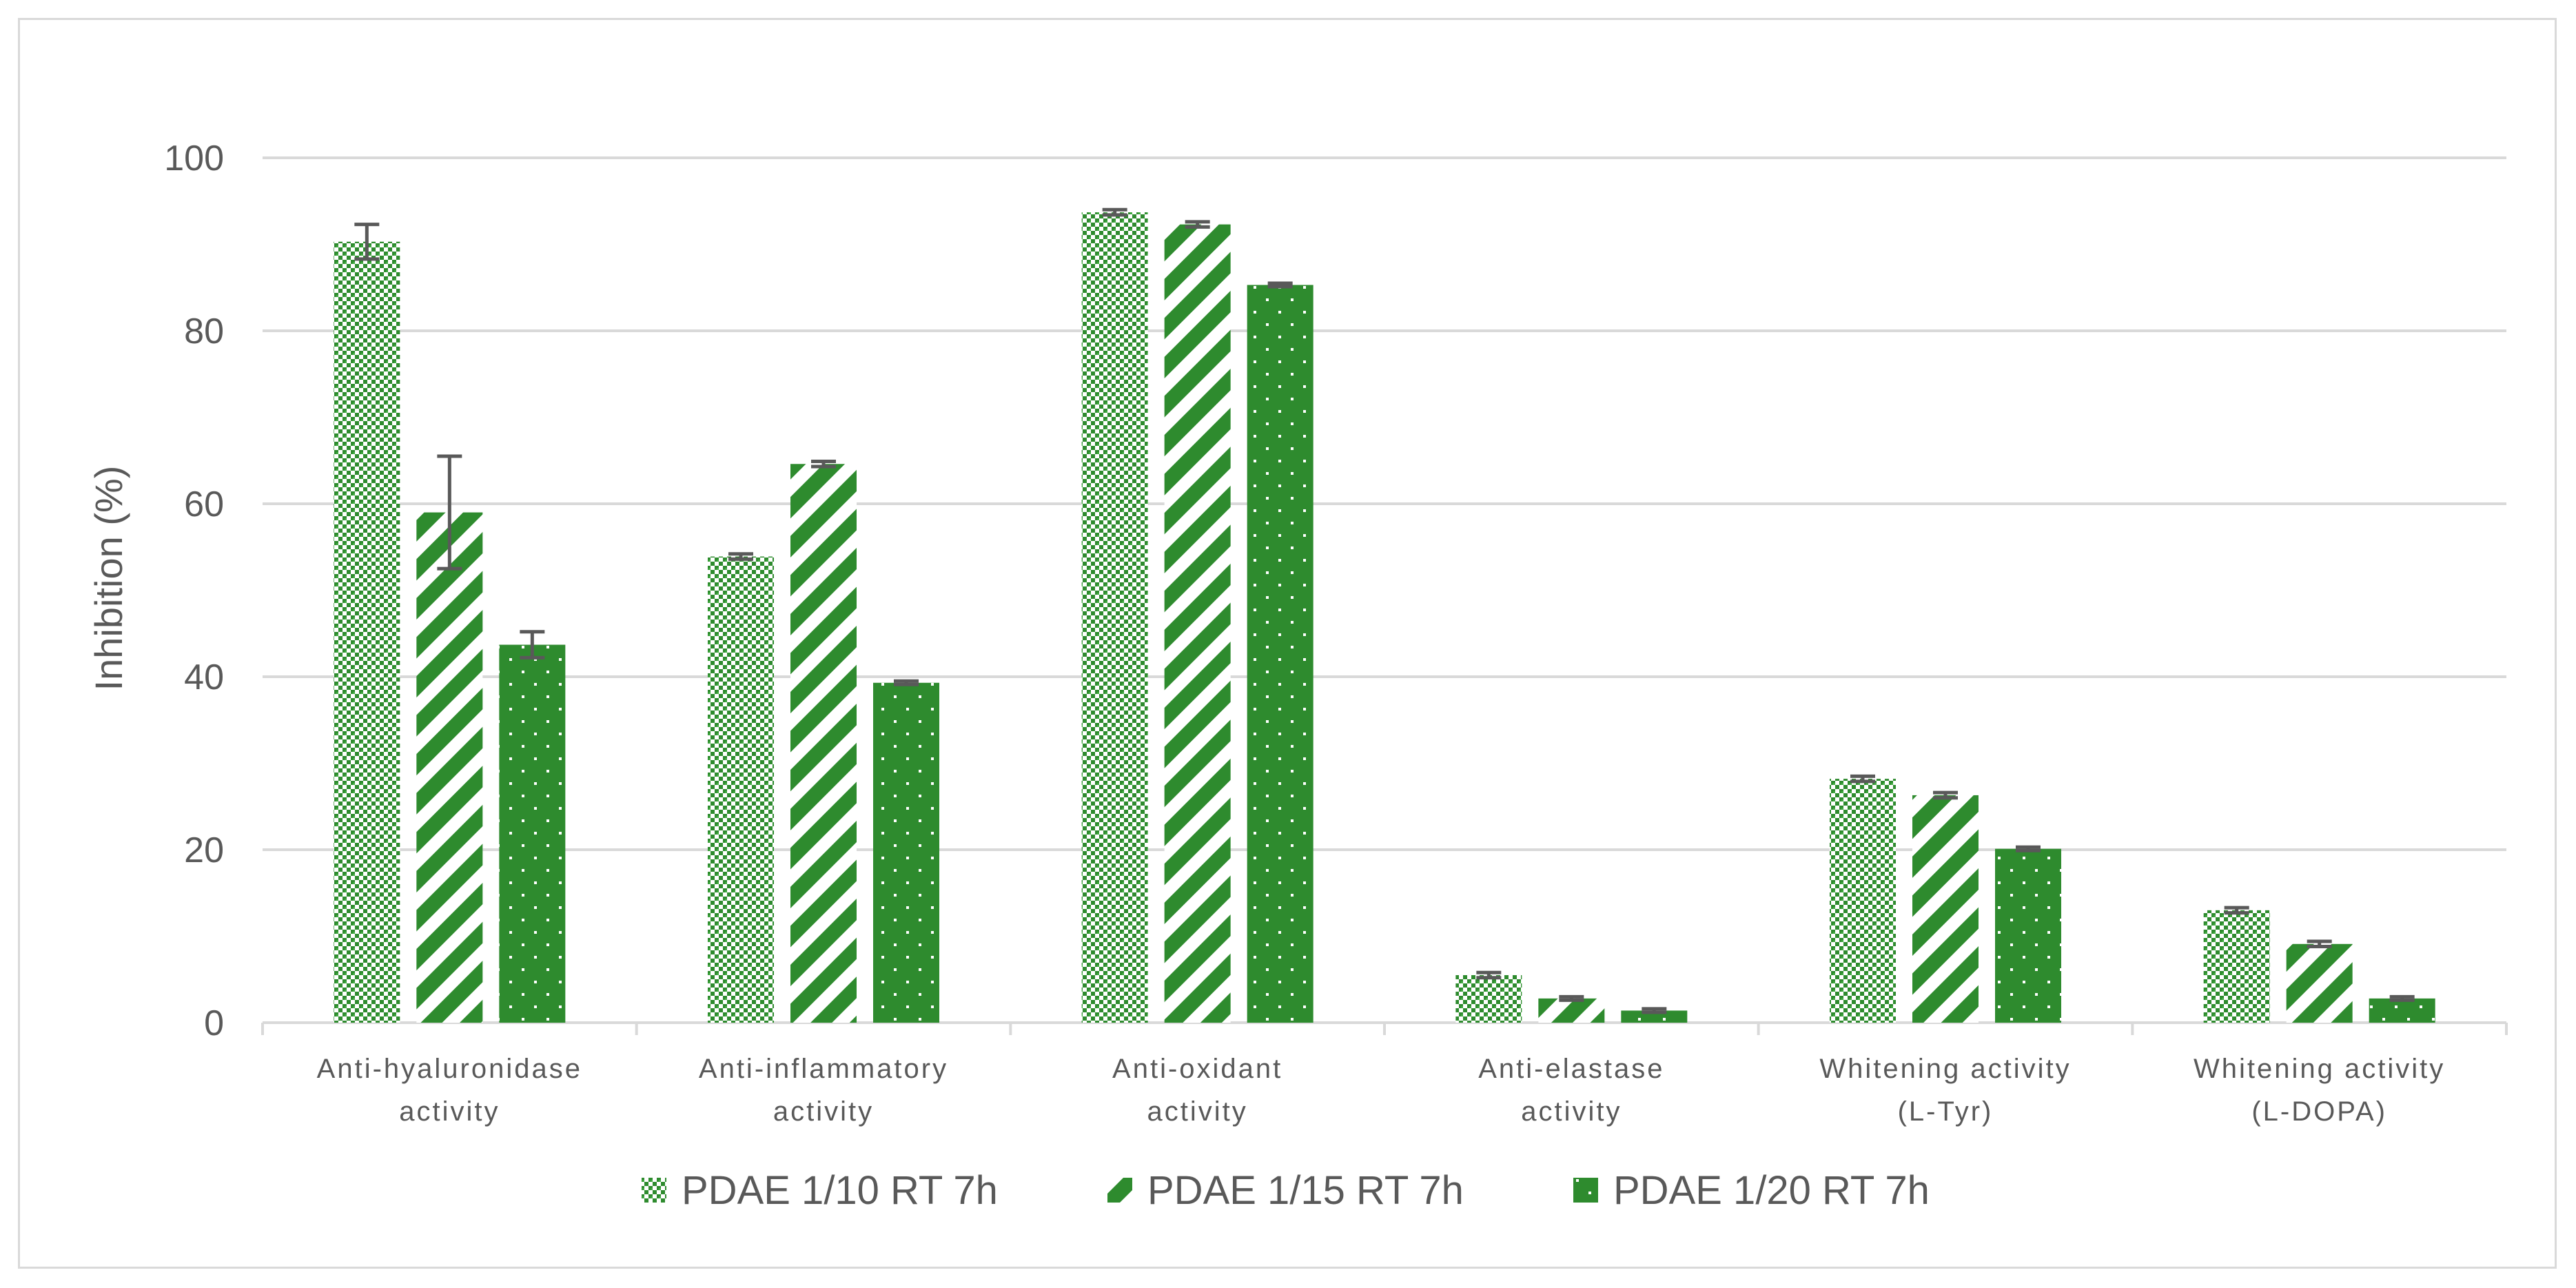 Image resolution: width=2576 pixels, height=1288 pixels. I want to click on legend-item: PDAE 1/20 RT 7h, so click(1751, 1190).